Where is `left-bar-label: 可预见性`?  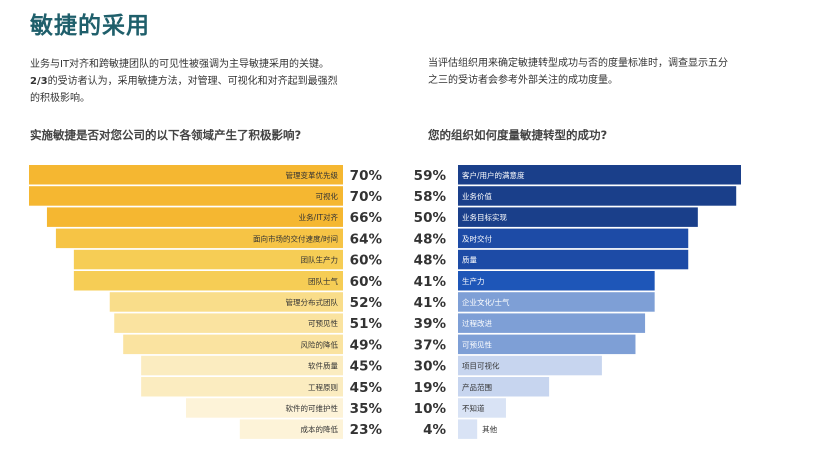 left-bar-label: 可预见性 is located at coordinates (323, 323).